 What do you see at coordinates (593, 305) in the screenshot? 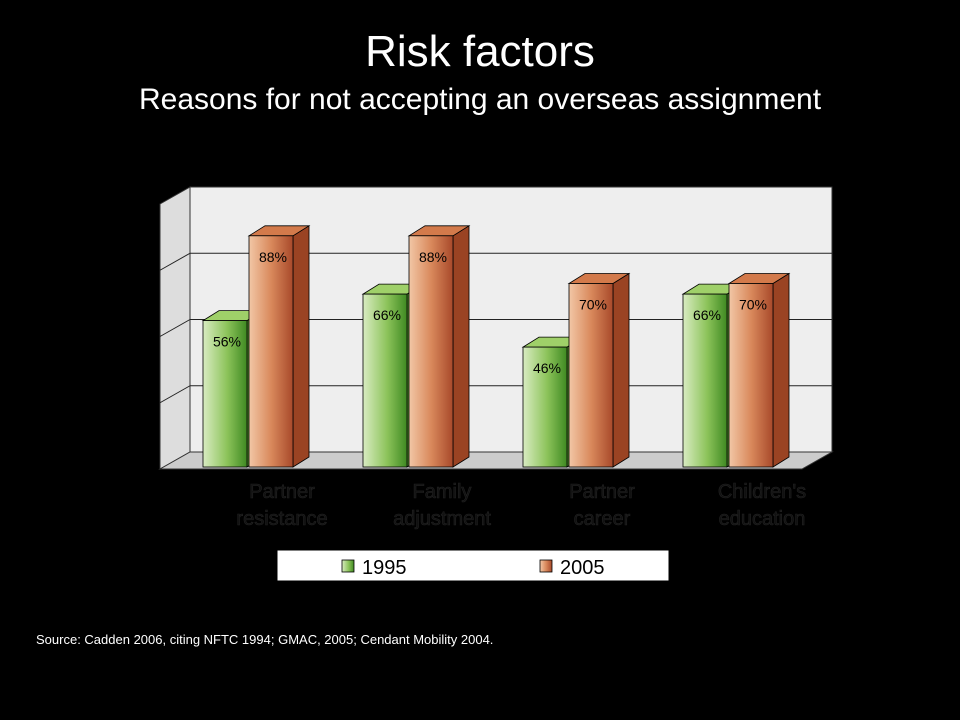
I see `data-label-2005-2: 70%` at bounding box center [593, 305].